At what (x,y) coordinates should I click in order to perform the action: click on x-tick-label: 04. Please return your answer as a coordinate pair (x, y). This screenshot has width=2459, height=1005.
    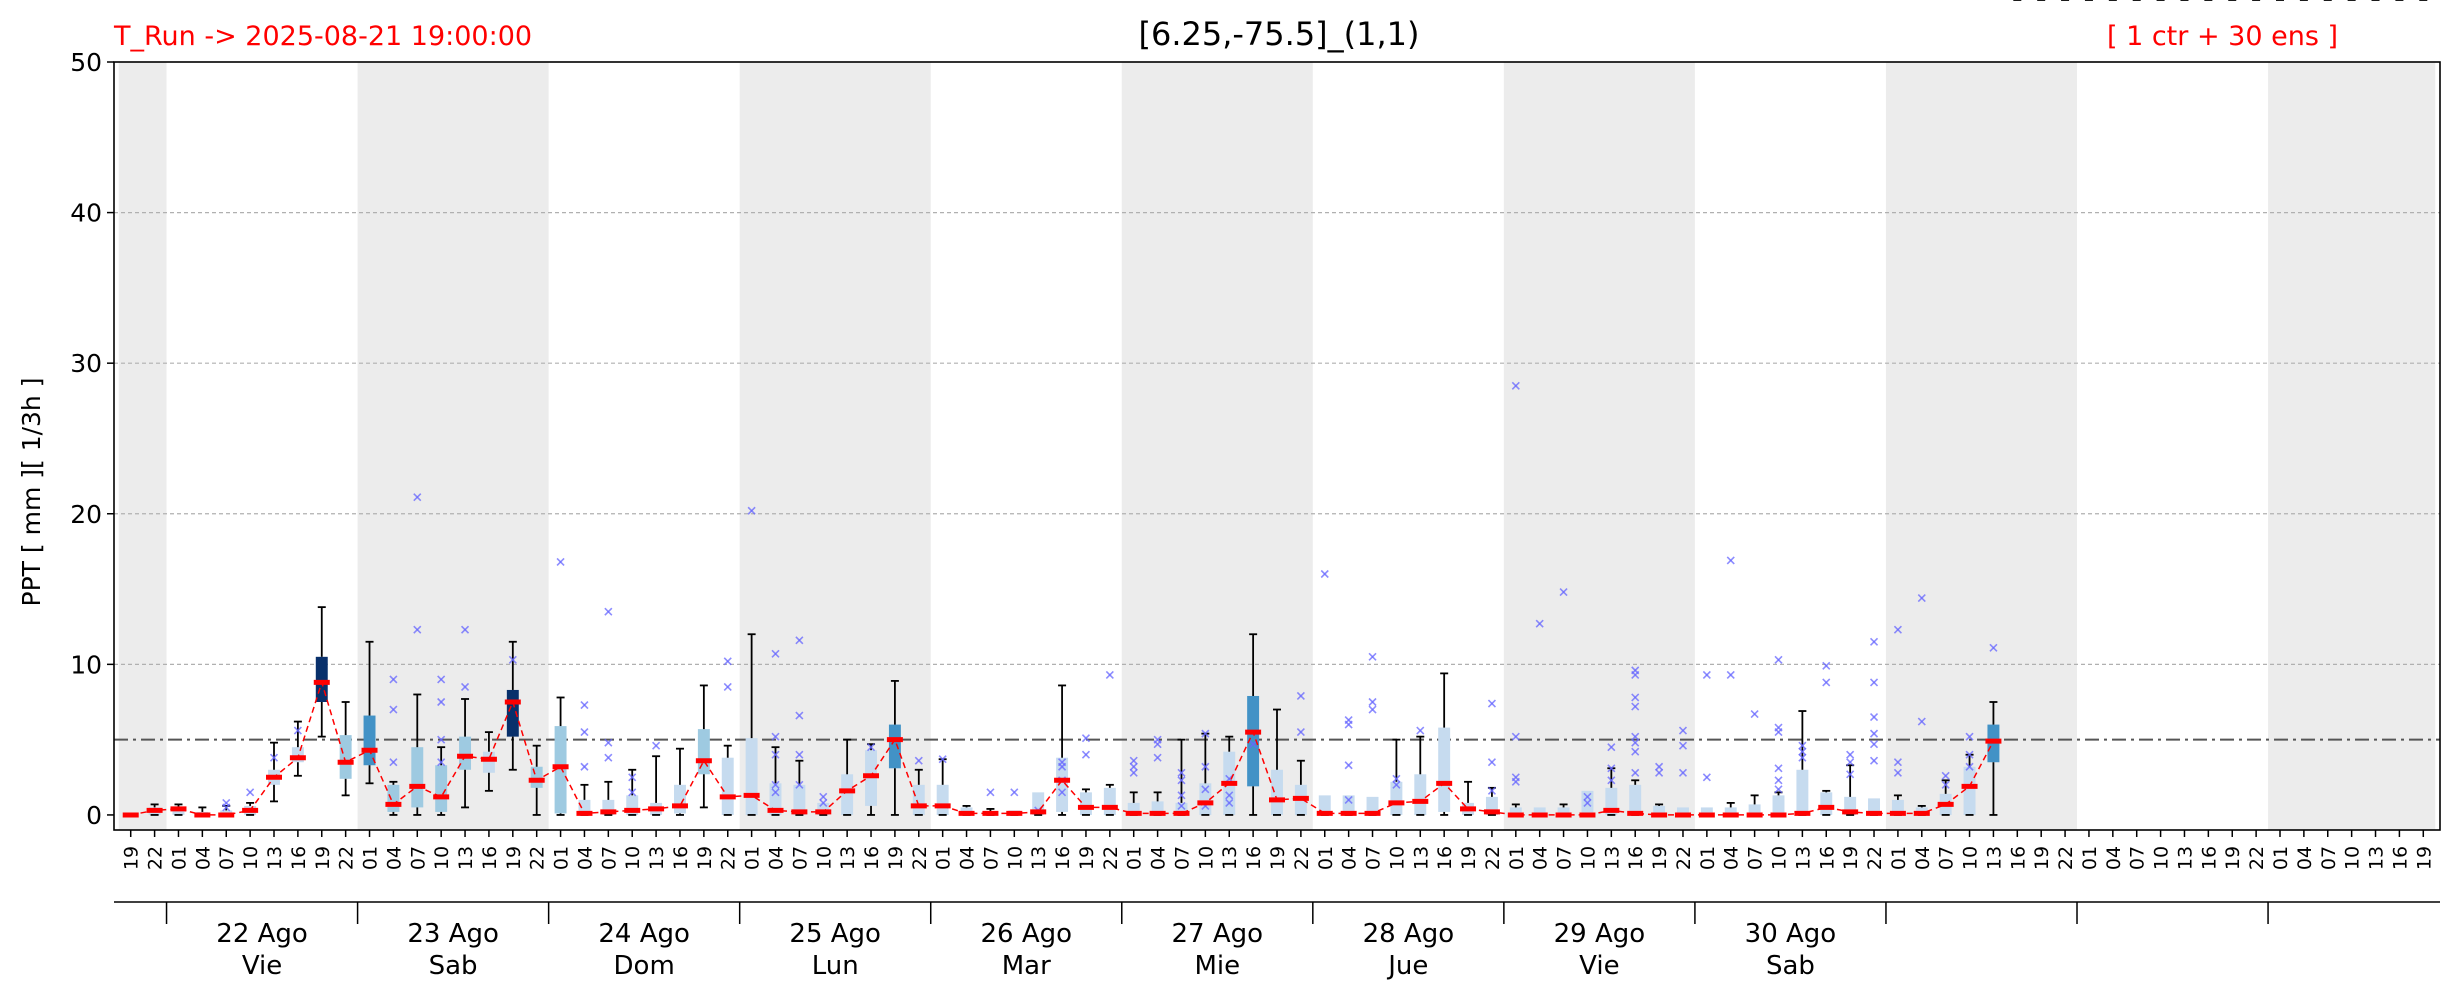
    Looking at the image, I should click on (777, 858).